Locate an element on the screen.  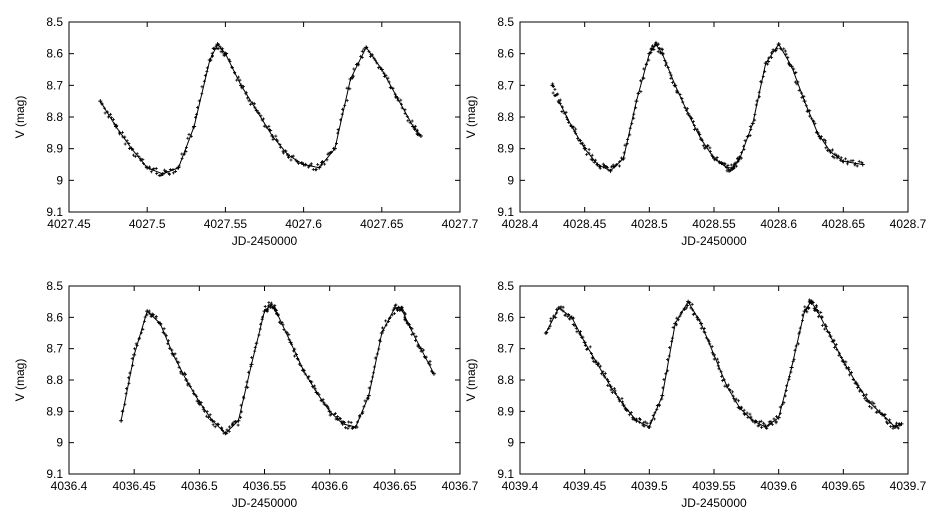
x-tick-label: 4027.45 is located at coordinates (69, 224).